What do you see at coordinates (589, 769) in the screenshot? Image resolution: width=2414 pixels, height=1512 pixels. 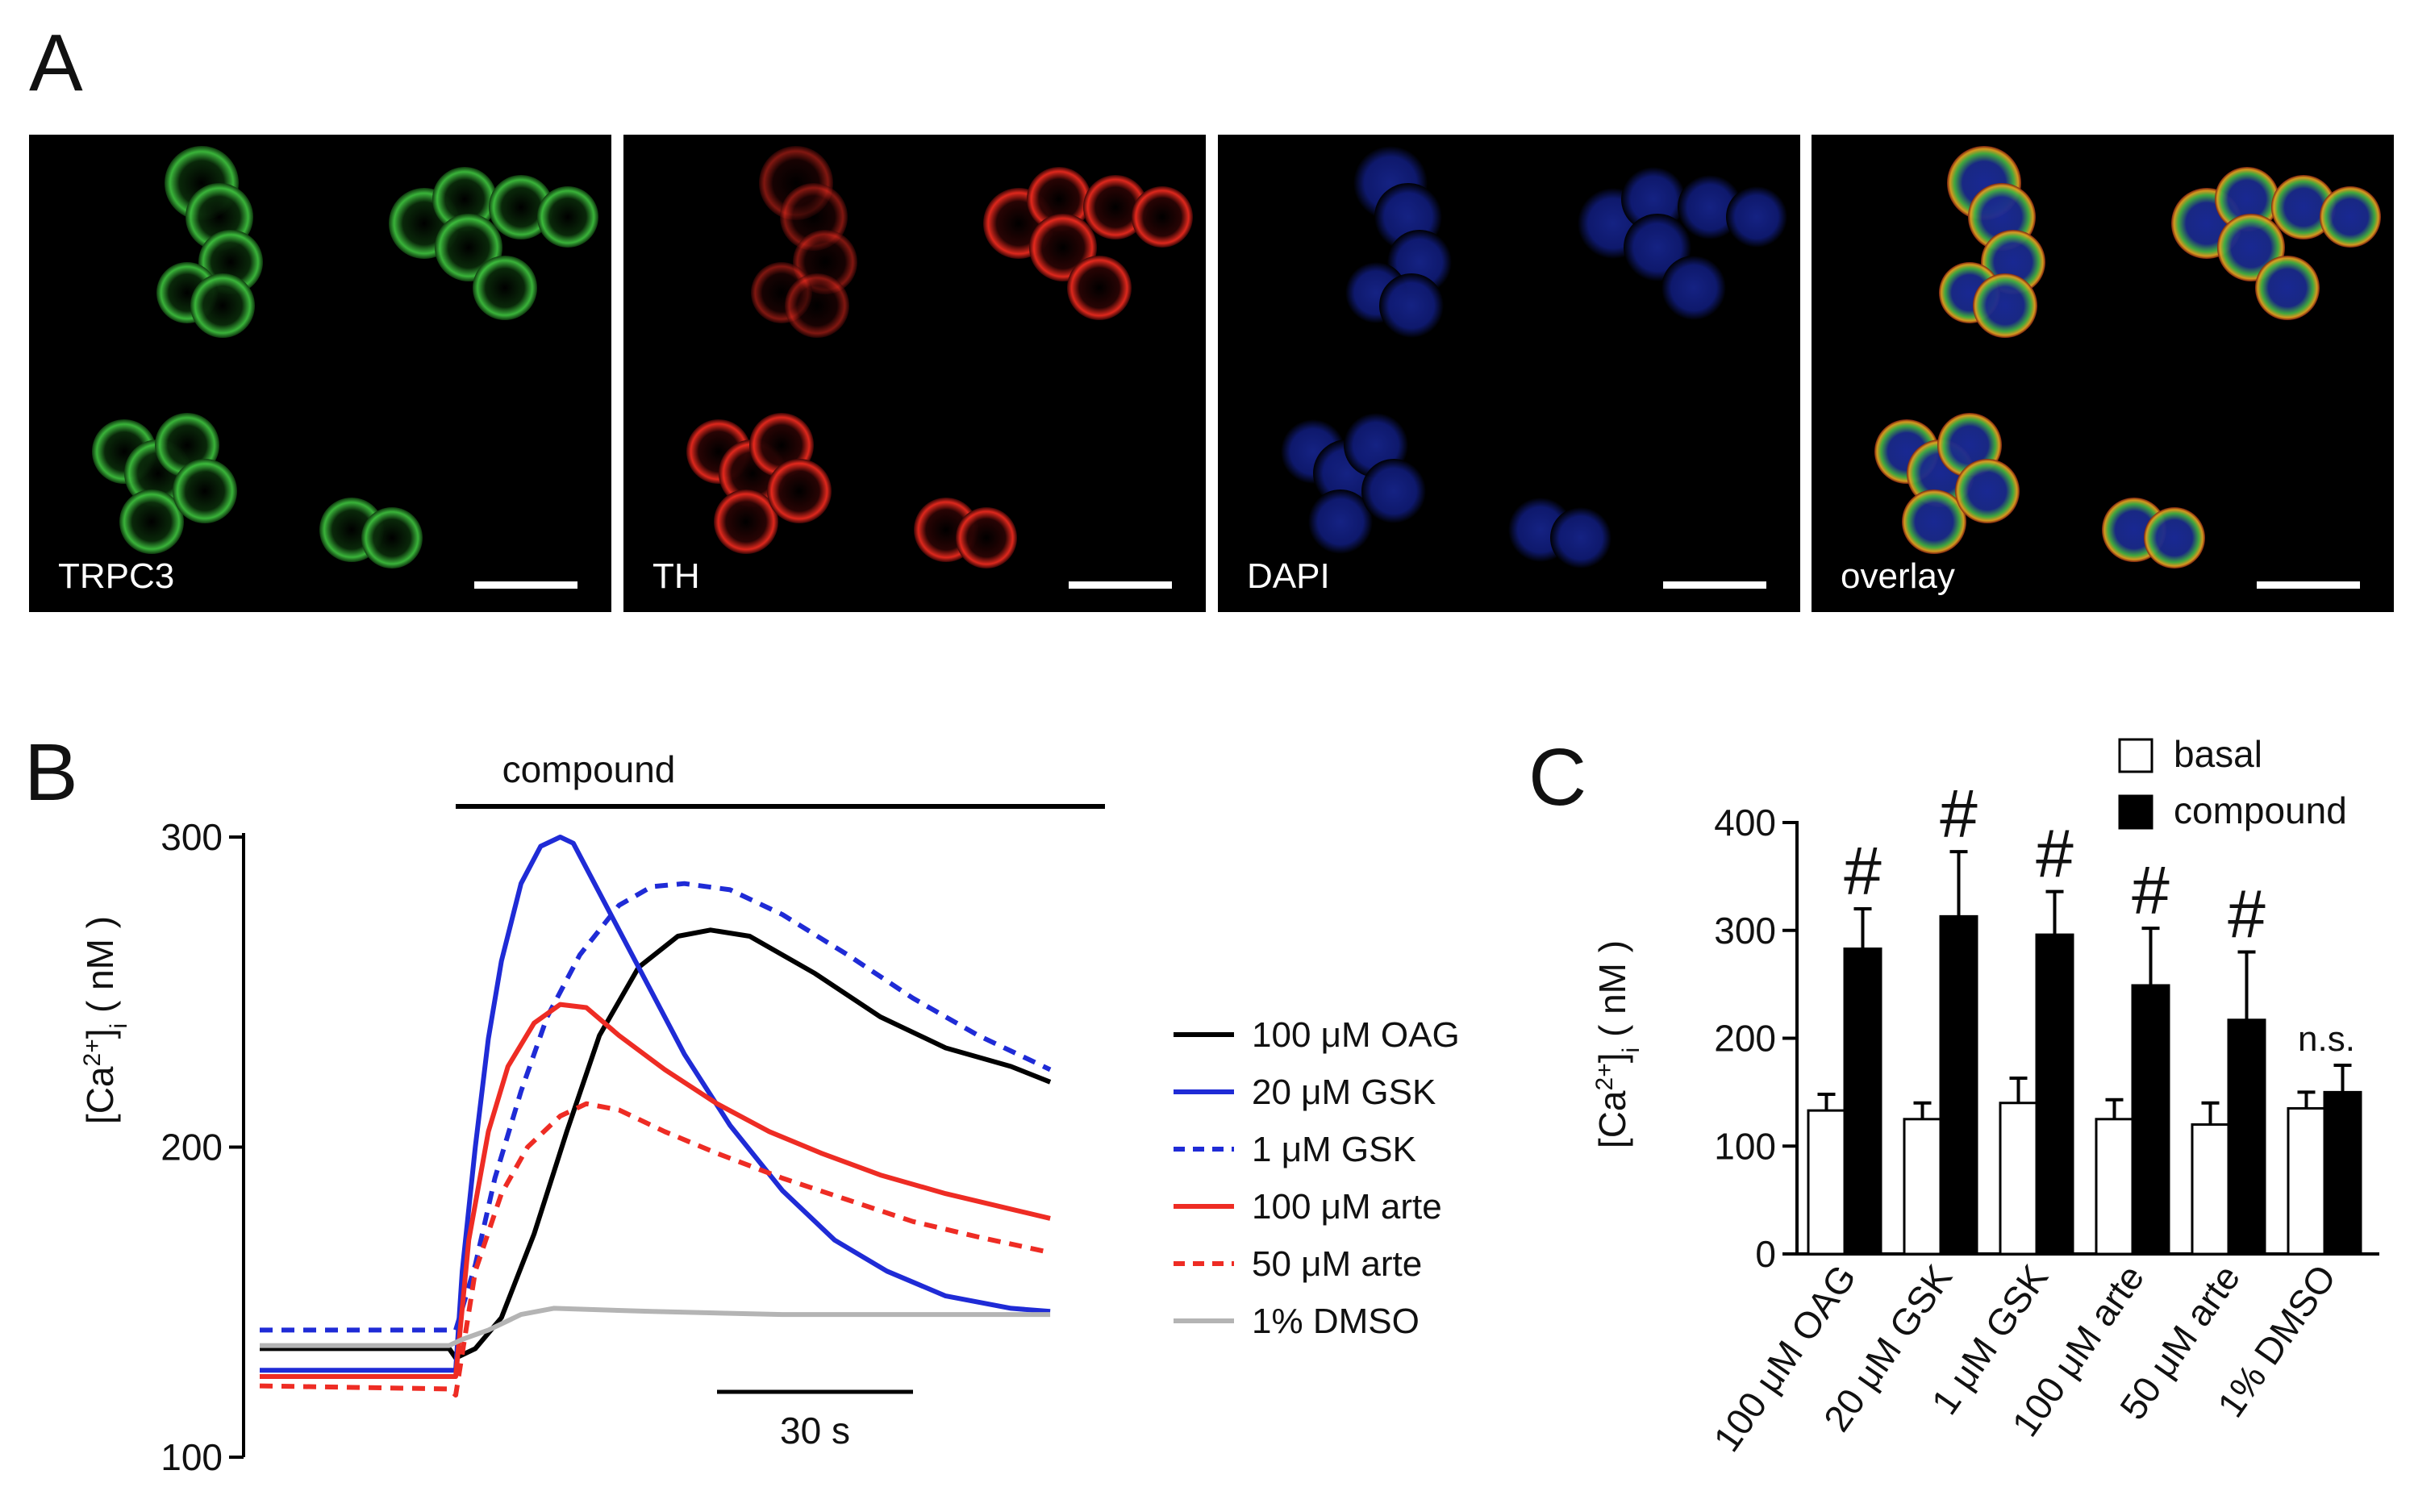 I see `compound-bar-label: compound` at bounding box center [589, 769].